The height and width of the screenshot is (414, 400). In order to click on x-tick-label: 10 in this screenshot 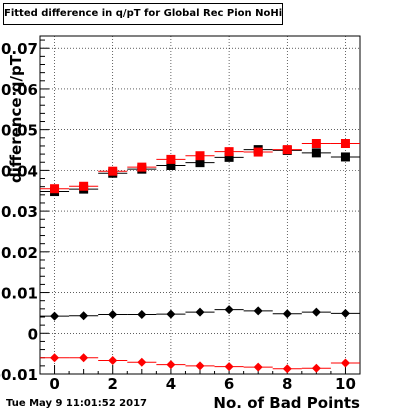, I will do `click(345, 384)`.